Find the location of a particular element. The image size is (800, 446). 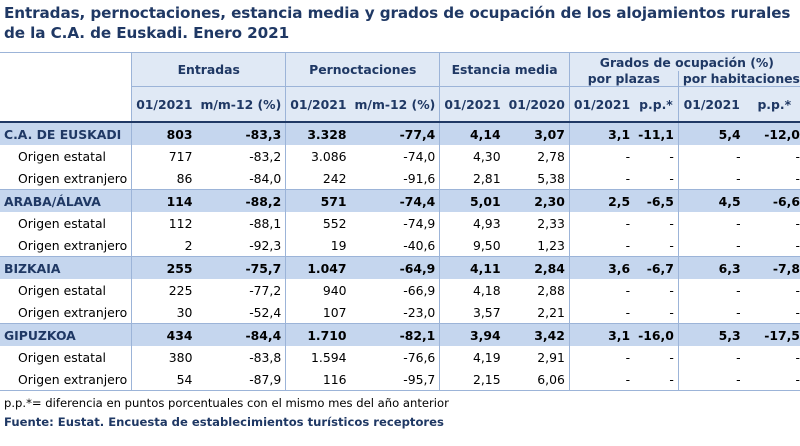

value-cell: -84,4 is located at coordinates (241, 334).